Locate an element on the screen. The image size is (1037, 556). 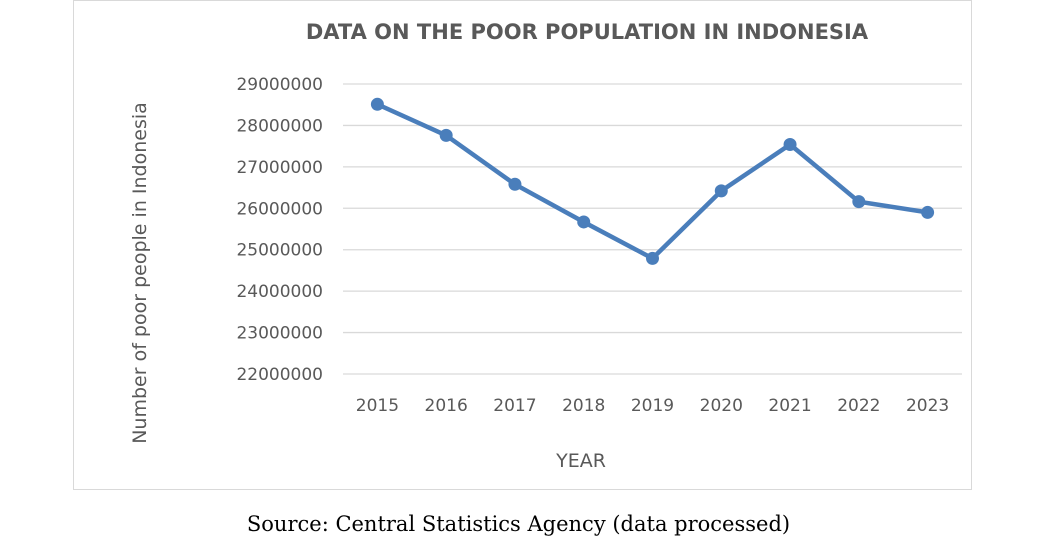
x-tick-label: 2017 is located at coordinates (514, 406).